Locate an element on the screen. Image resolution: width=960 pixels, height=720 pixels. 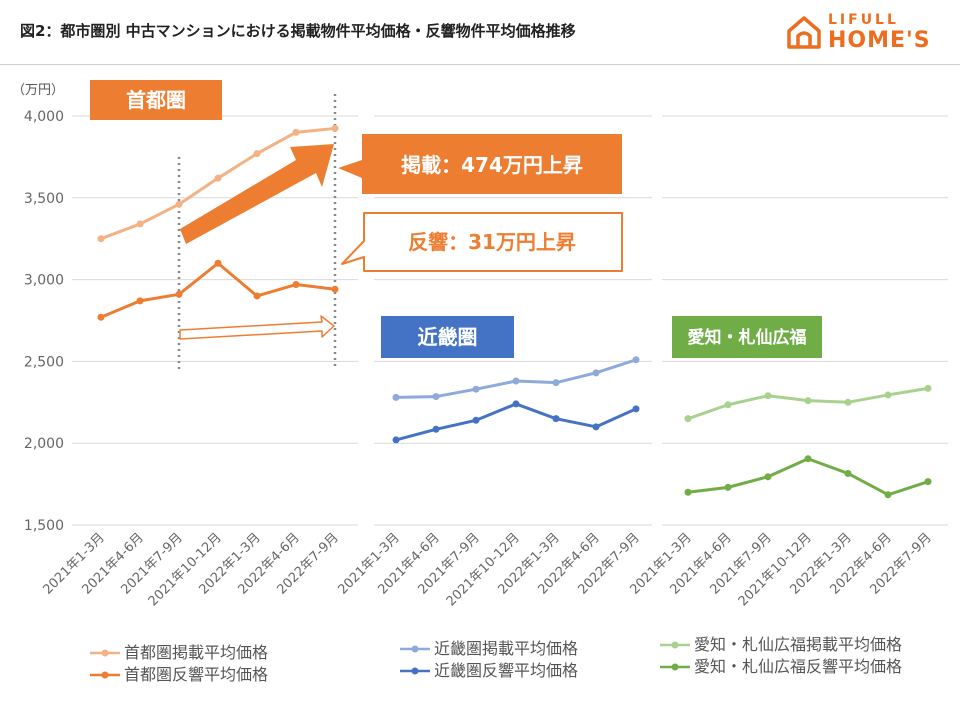
legend-item: 近畿圏反響平均価格 is located at coordinates (489, 671).